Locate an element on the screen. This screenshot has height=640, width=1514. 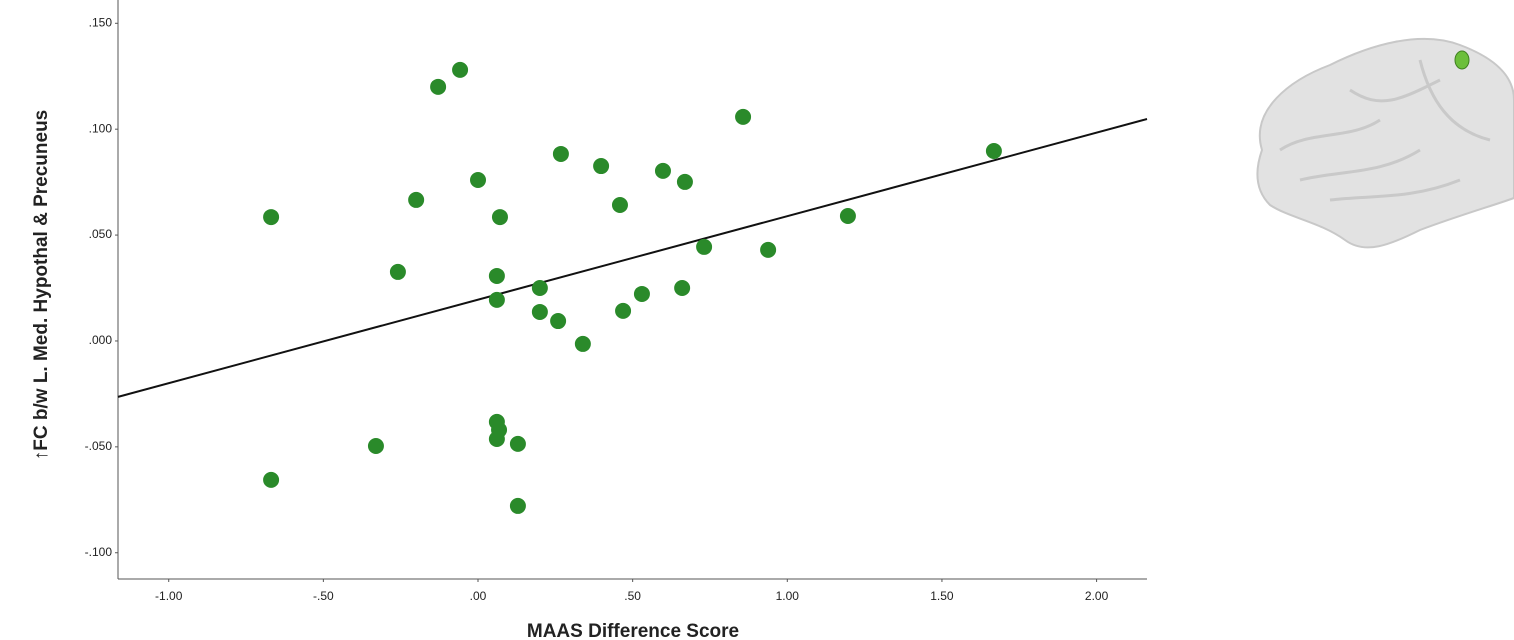
y-axis-title: ↑FC b/w L. Med. Hypothal & Precuneus is located at coordinates (41, 285).